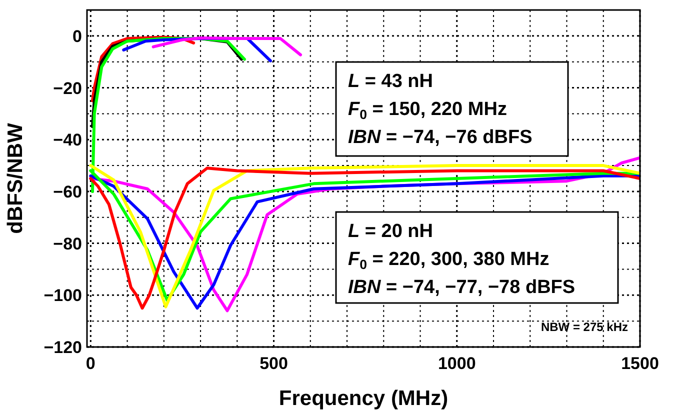 The width and height of the screenshot is (679, 411). What do you see at coordinates (63, 347) in the screenshot?
I see `y-tick-label: −120` at bounding box center [63, 347].